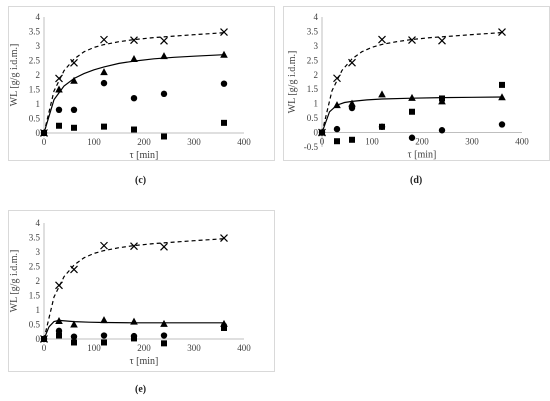  Describe the element at coordinates (141, 180) in the screenshot. I see `panel-label-c: (c)` at that location.